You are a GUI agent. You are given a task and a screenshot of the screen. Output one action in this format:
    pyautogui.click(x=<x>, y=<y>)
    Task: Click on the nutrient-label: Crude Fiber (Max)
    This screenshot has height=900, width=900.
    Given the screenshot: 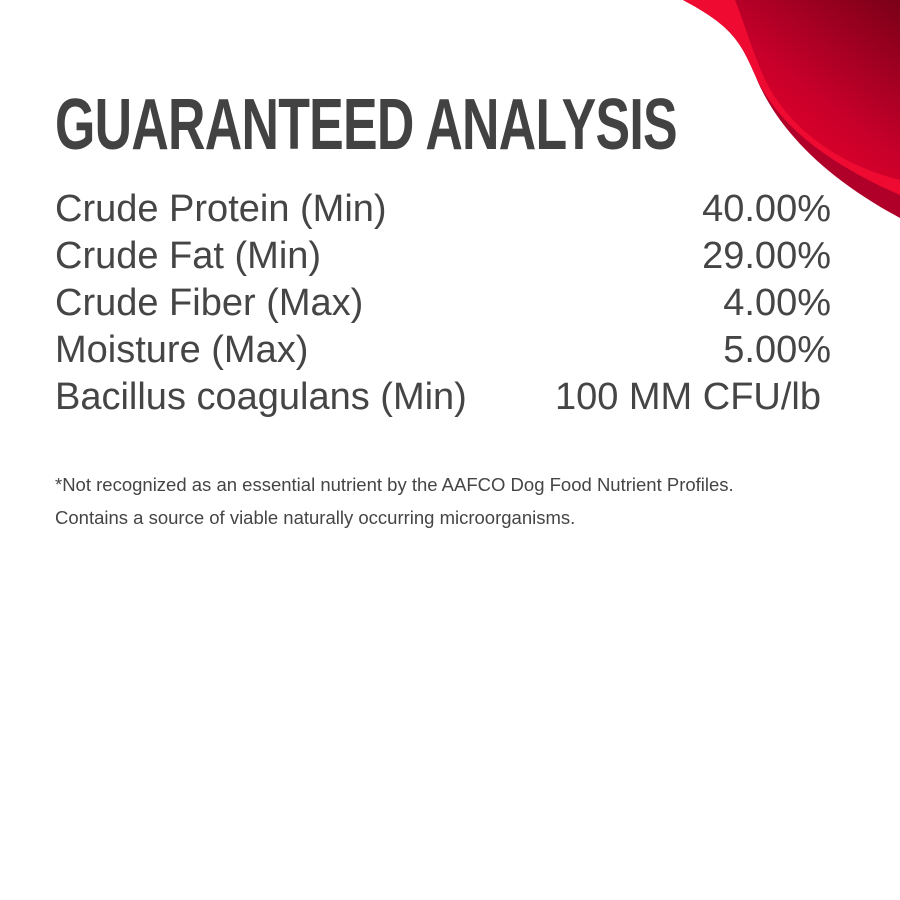 What is the action you would take?
    pyautogui.click(x=209, y=303)
    